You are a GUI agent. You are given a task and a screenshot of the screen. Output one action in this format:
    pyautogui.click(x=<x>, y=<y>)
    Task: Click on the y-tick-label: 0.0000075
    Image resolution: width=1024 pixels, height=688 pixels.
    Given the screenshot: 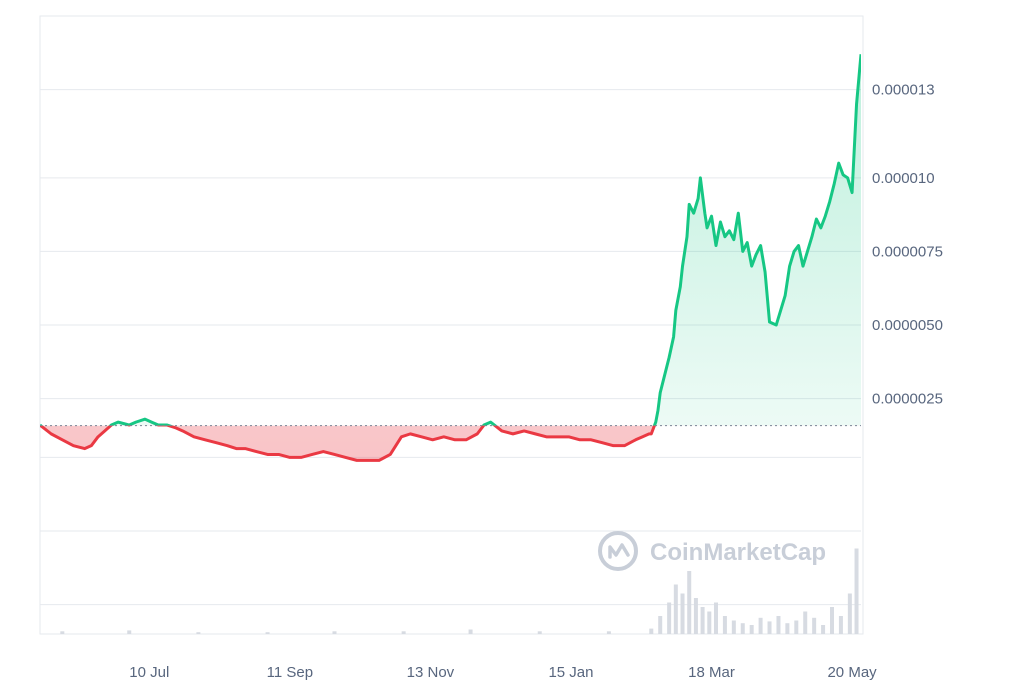 What is the action you would take?
    pyautogui.click(x=907, y=251)
    